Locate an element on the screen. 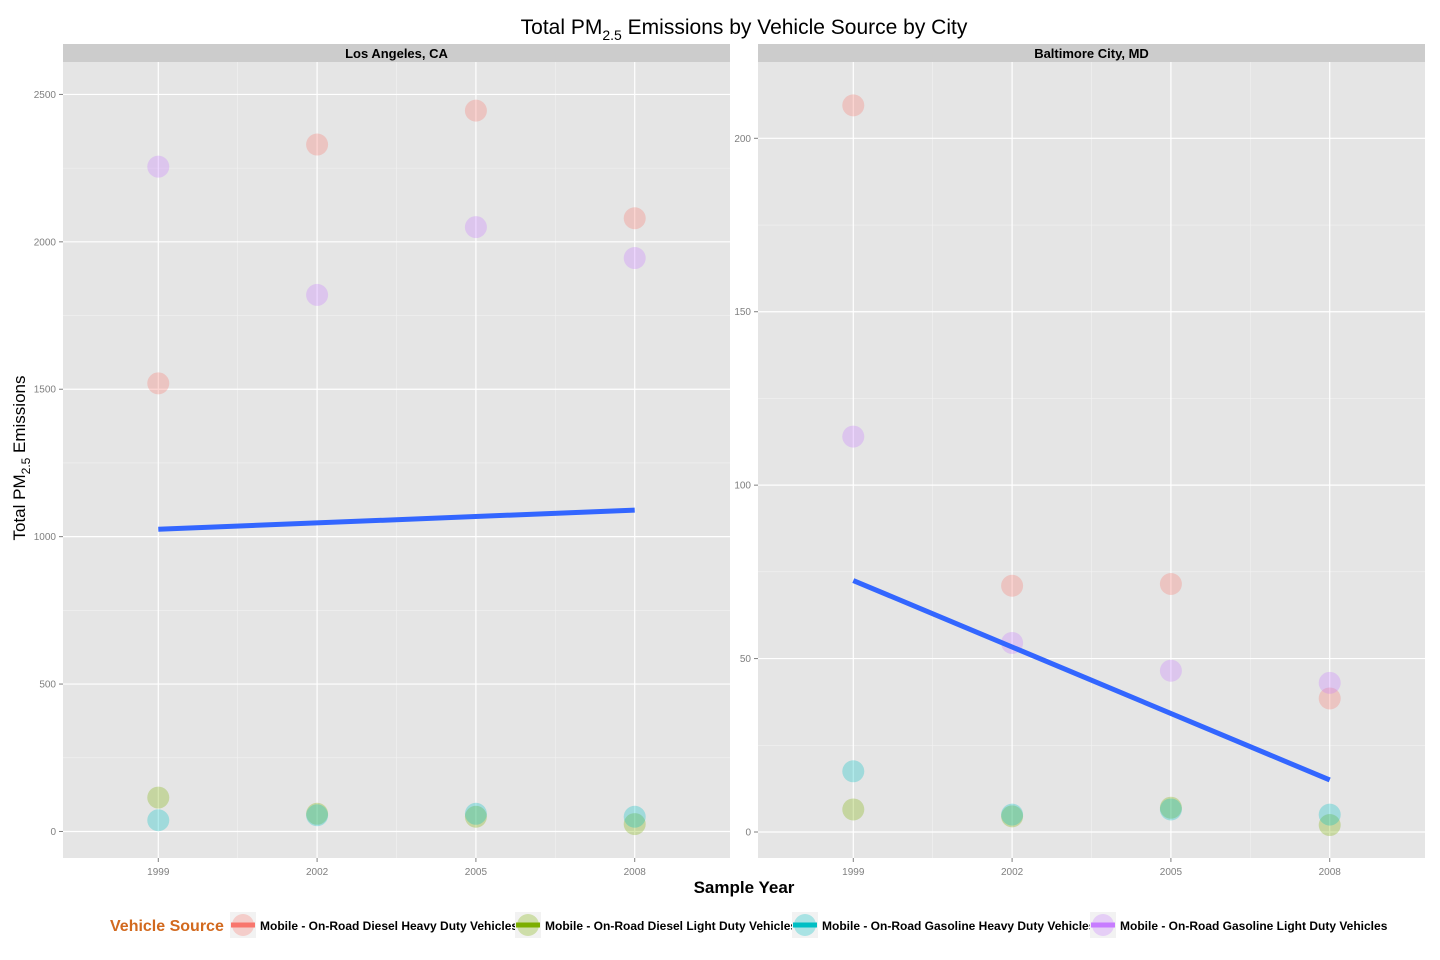  y-tick-label: 150 is located at coordinates (742, 312).